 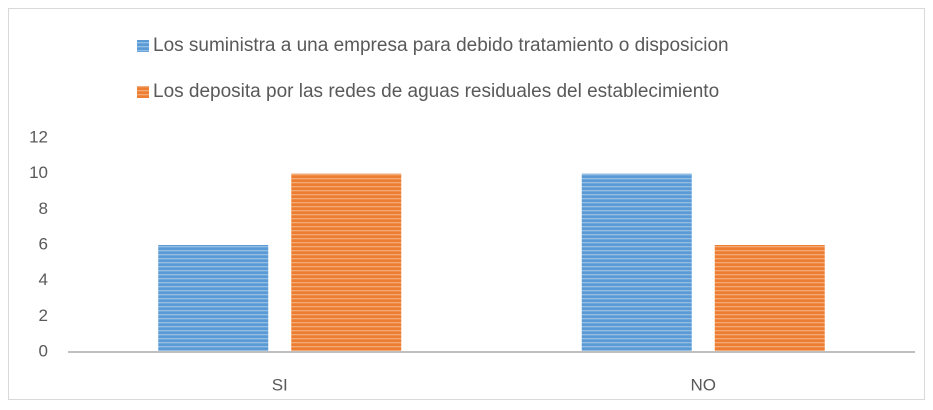 I want to click on x-tick-label: SI, so click(x=280, y=384).